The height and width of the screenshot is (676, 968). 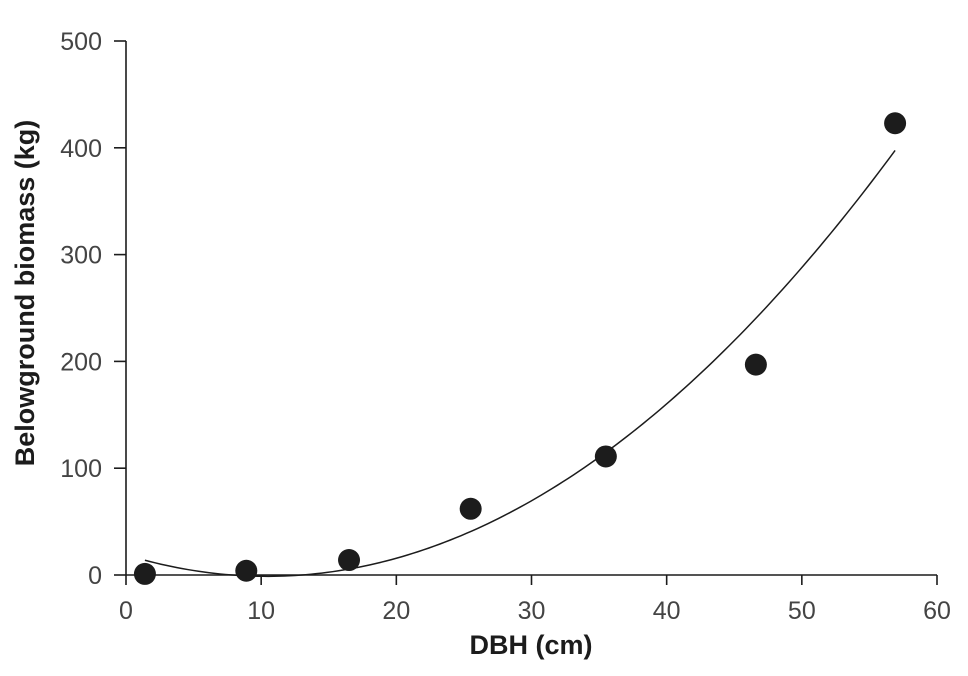 What do you see at coordinates (261, 611) in the screenshot?
I see `x-tick-label: 10` at bounding box center [261, 611].